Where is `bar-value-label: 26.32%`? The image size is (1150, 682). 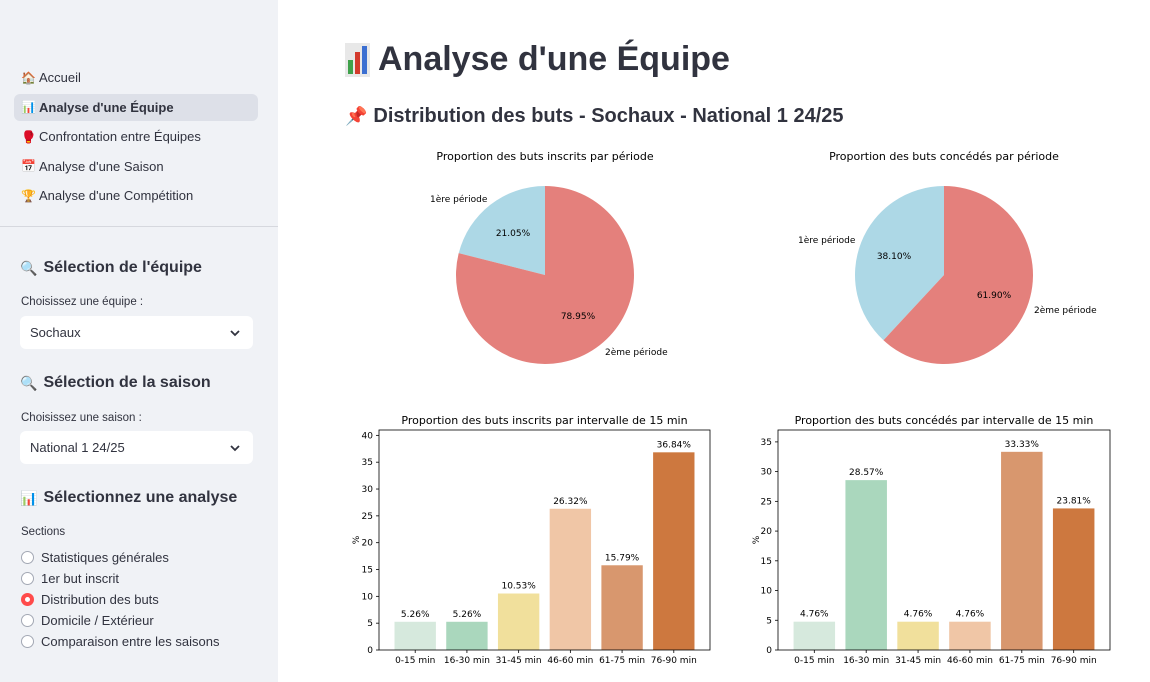 bar-value-label: 26.32% is located at coordinates (570, 502).